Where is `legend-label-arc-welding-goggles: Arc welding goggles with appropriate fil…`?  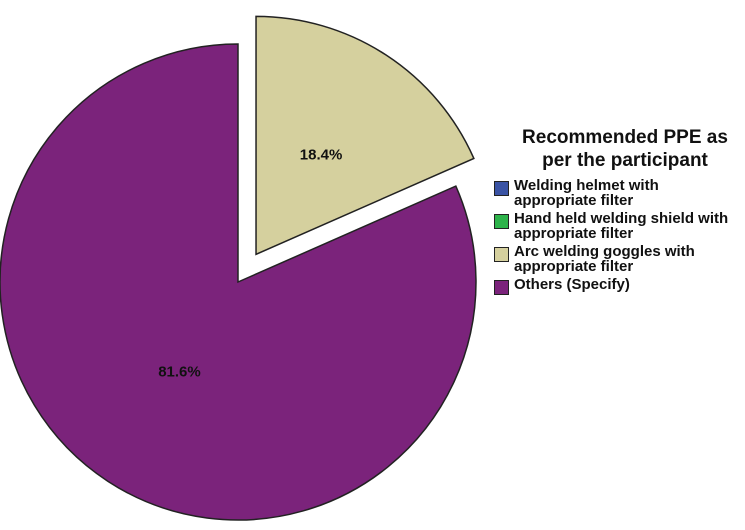
legend-label-arc-welding-goggles: Arc welding goggles with appropriate fil… is located at coordinates (604, 259).